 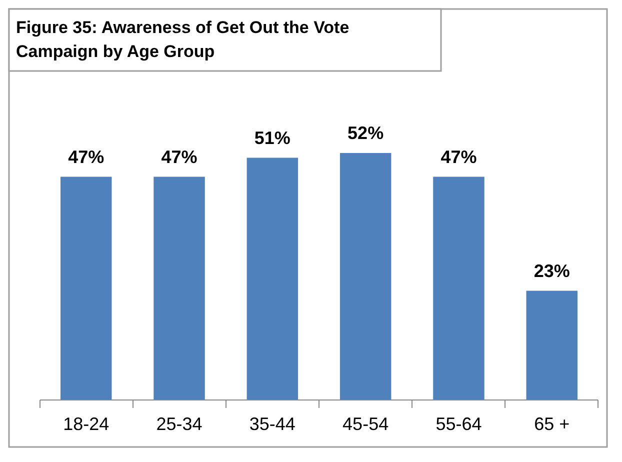 What do you see at coordinates (459, 424) in the screenshot?
I see `x-tick-label: 55-64` at bounding box center [459, 424].